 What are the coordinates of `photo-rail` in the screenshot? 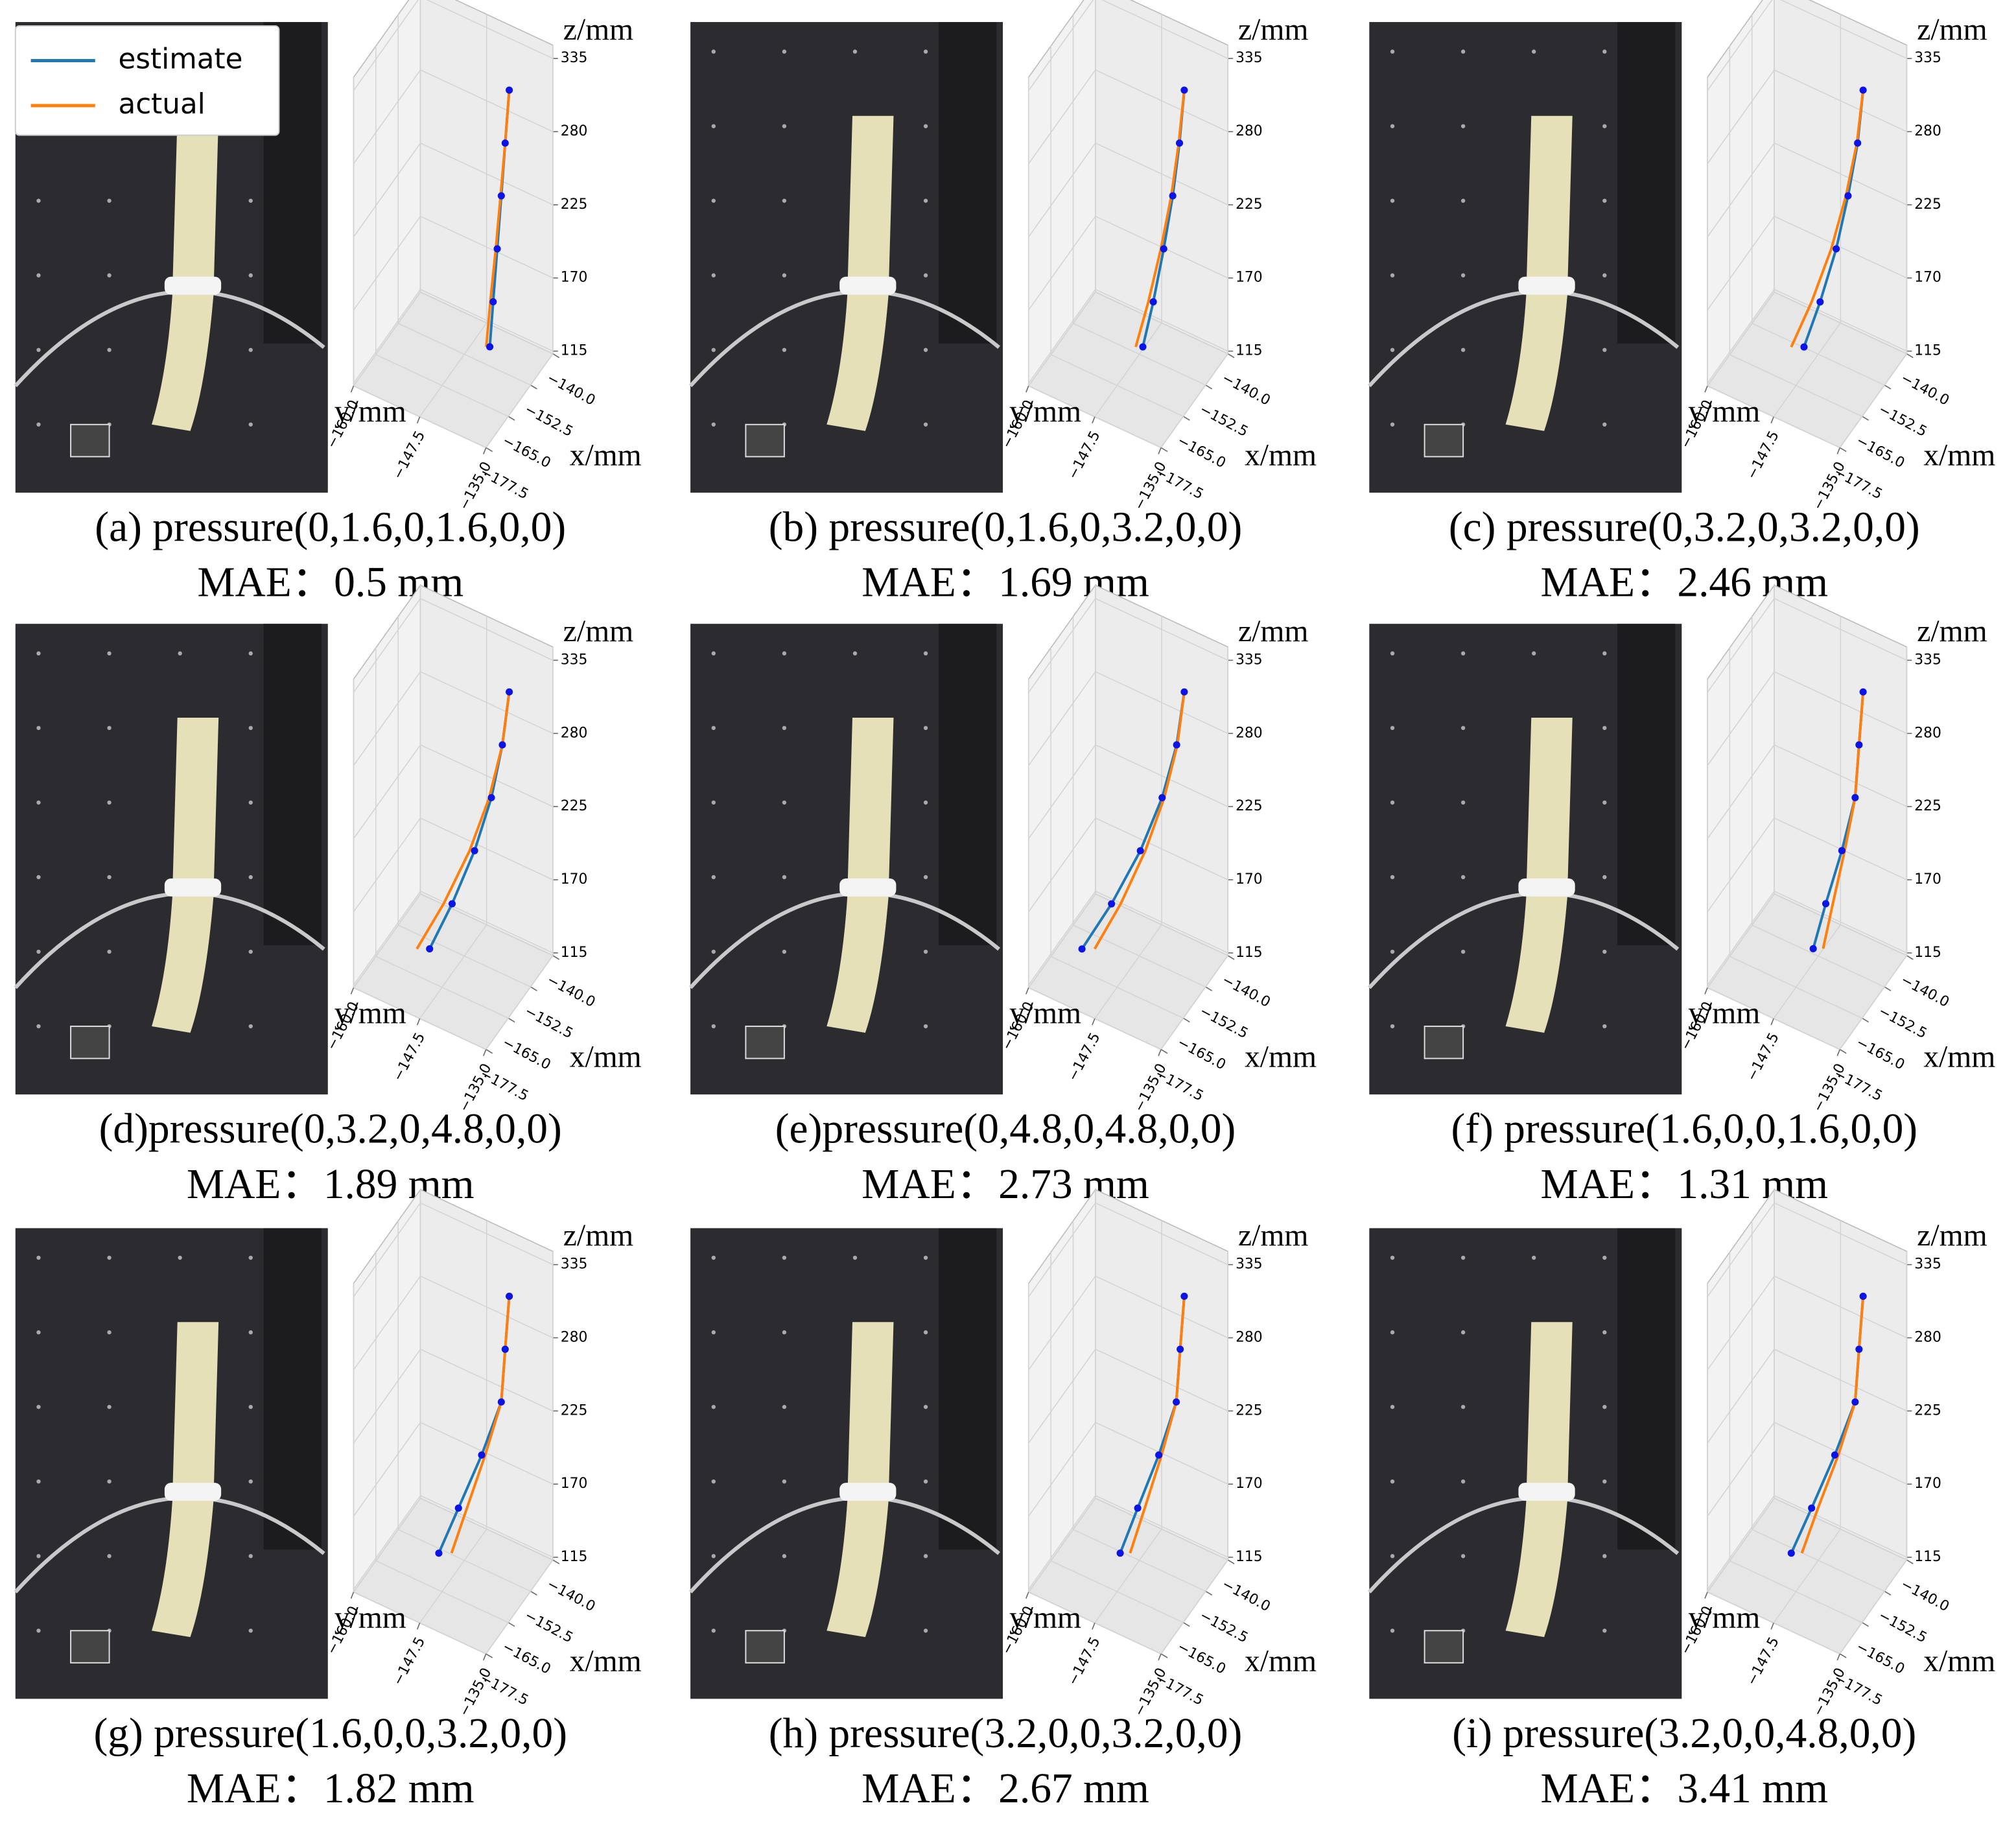 It's located at (1647, 1389).